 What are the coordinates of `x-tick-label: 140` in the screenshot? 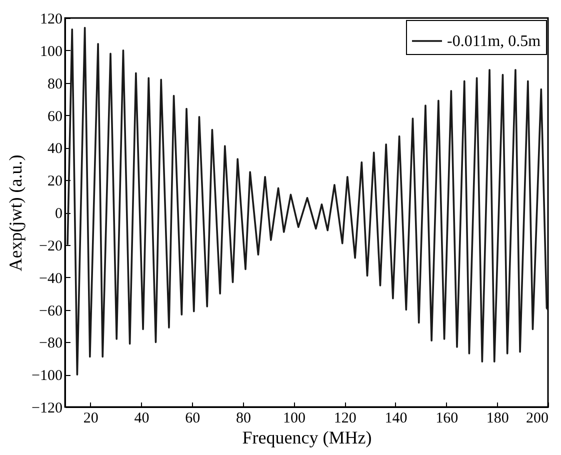 It's located at (396, 418).